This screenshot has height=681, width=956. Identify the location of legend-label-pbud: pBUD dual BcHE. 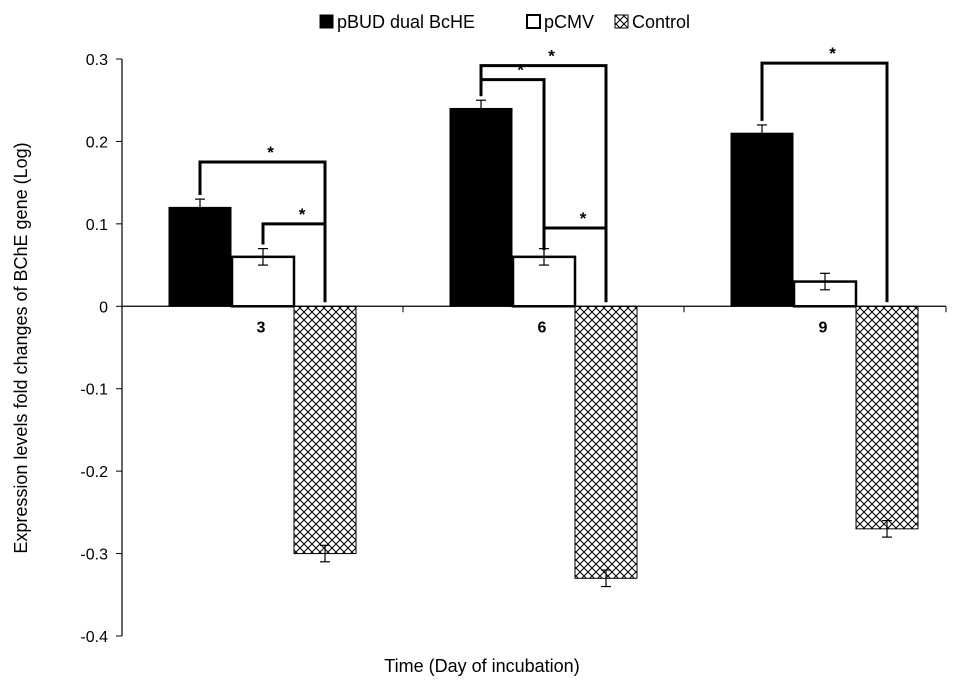
(406, 22).